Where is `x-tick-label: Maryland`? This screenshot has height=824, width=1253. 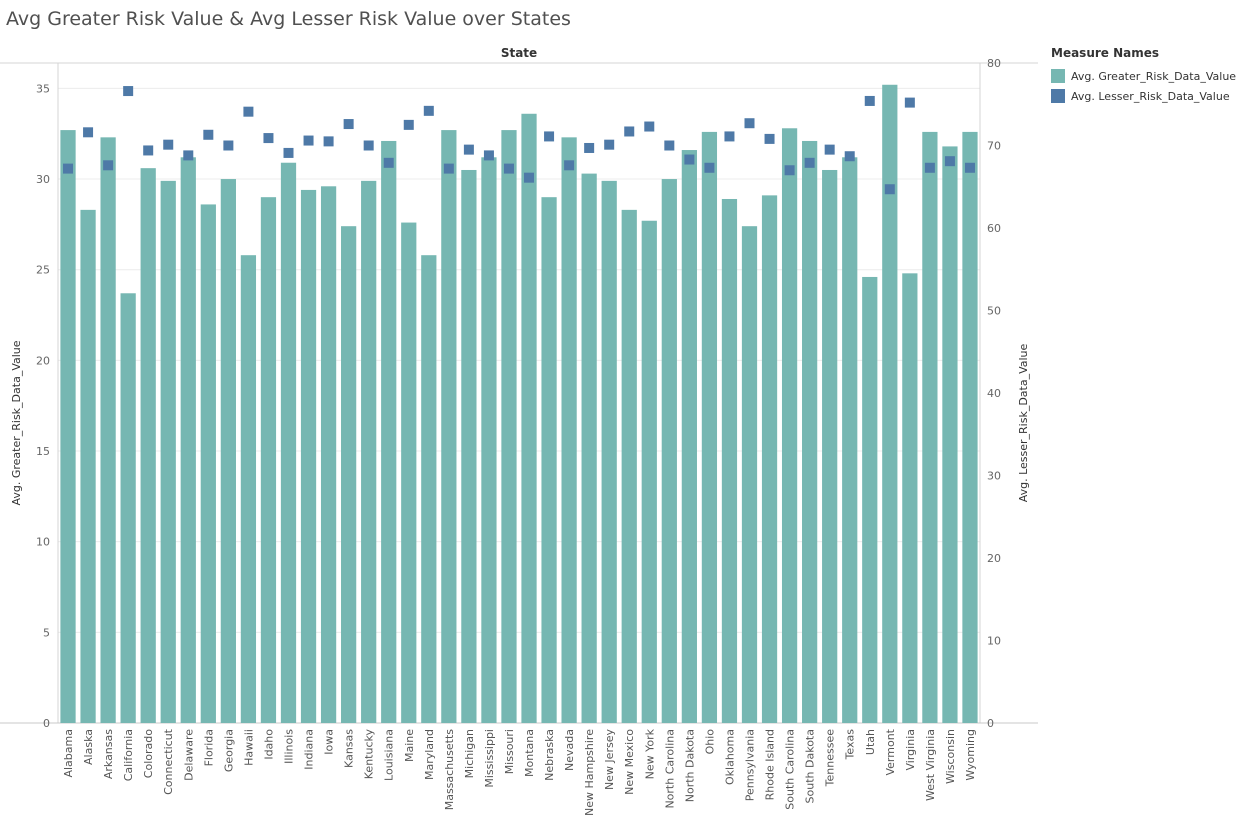 x-tick-label: Maryland is located at coordinates (429, 754).